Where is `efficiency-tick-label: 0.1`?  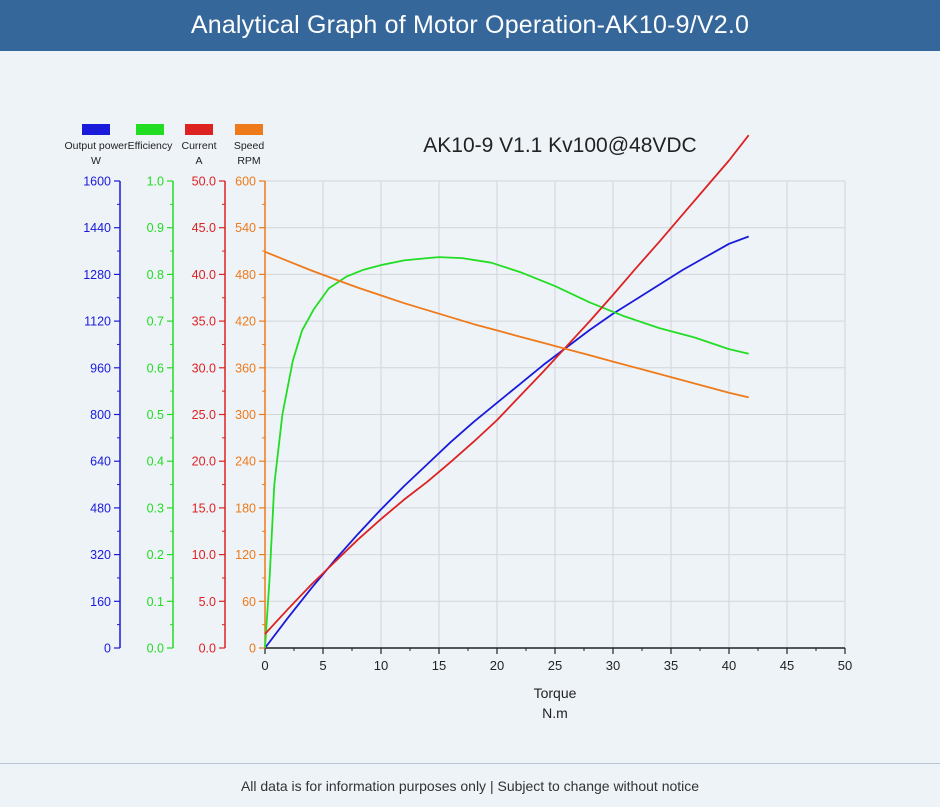
efficiency-tick-label: 0.1 is located at coordinates (155, 602).